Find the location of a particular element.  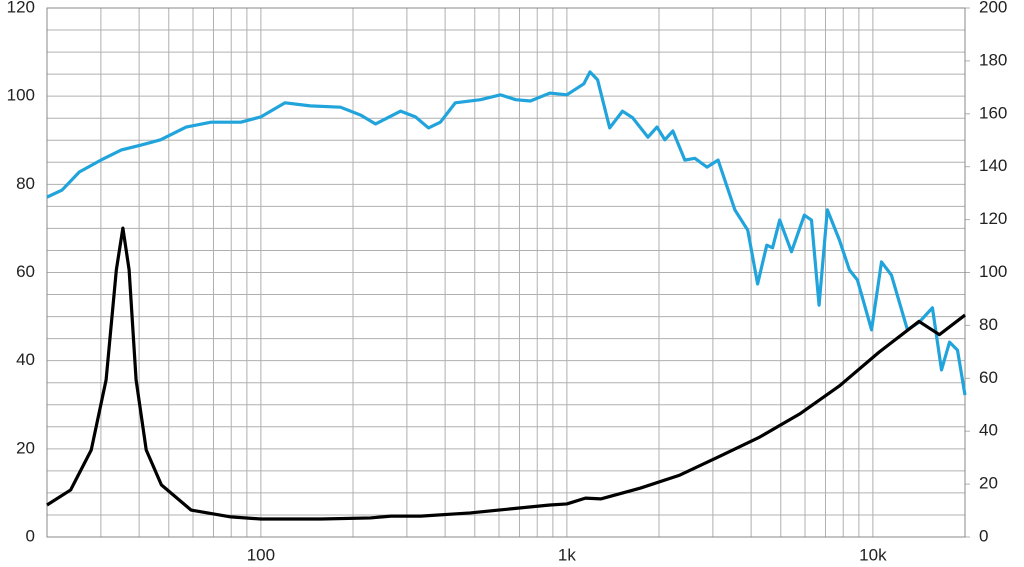

y-tick-label: 100 is located at coordinates (21, 95).